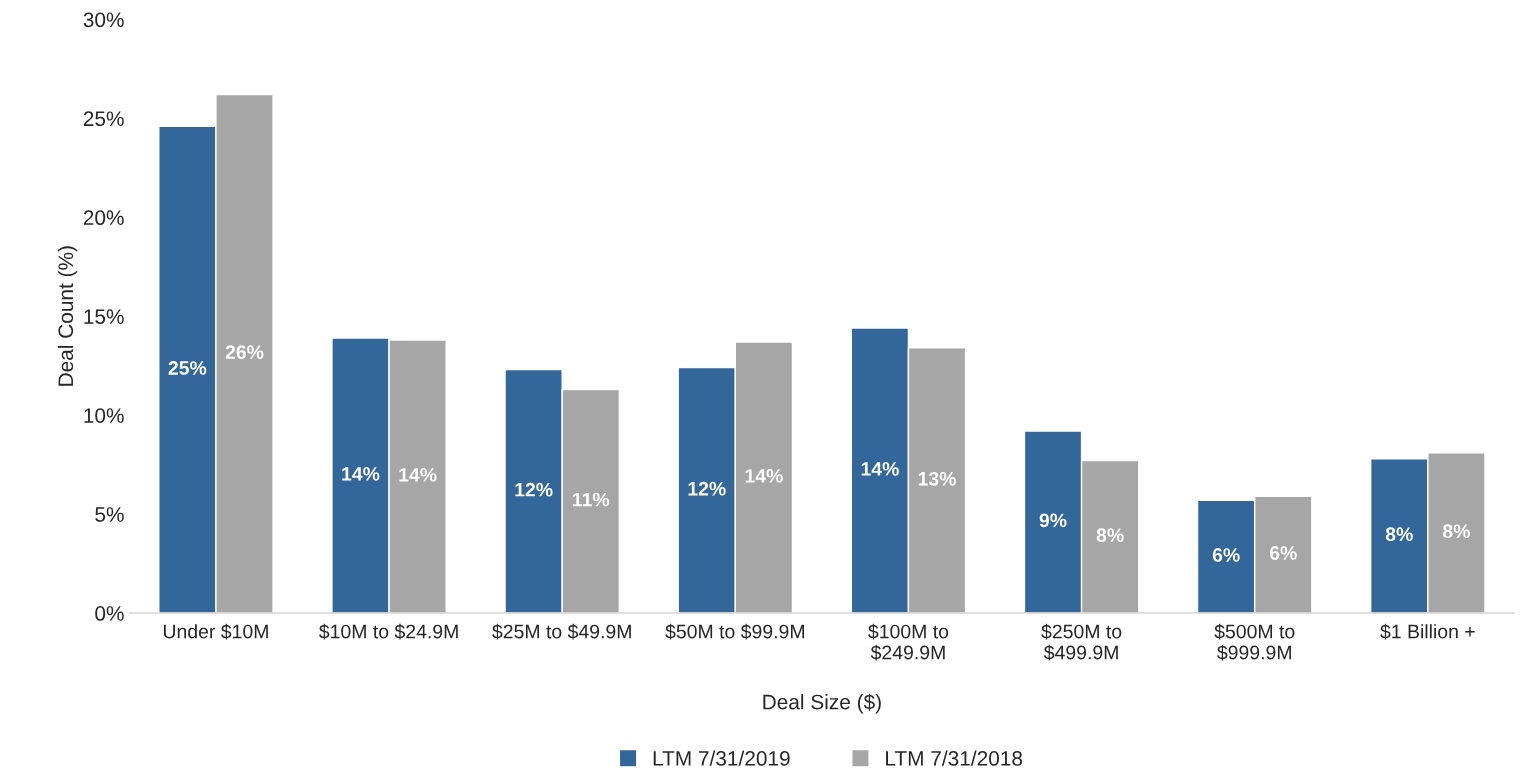 This screenshot has height=776, width=1522. Describe the element at coordinates (1427, 631) in the screenshot. I see `x-tick-label: $1 Billion +` at that location.